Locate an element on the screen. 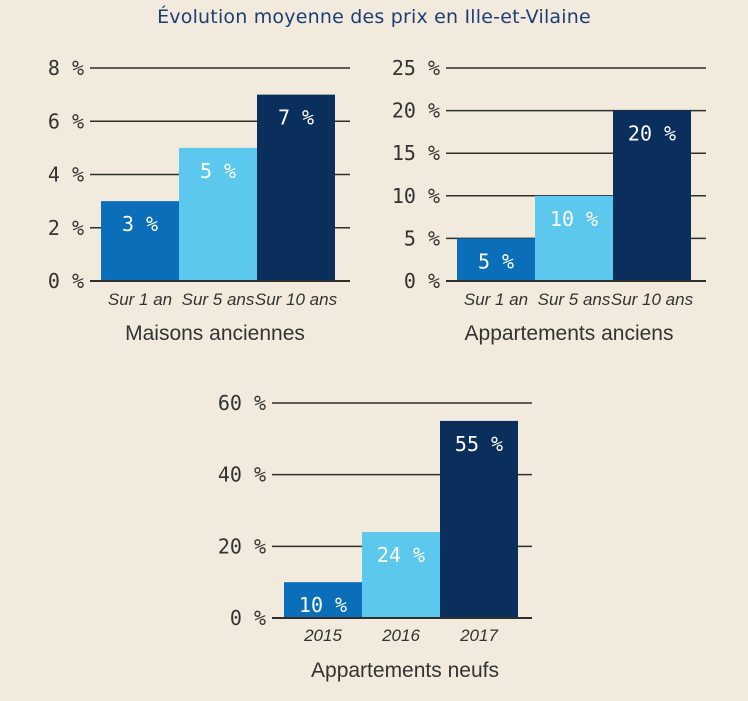 The image size is (748, 701). y-tick-label: 10 % is located at coordinates (416, 196).